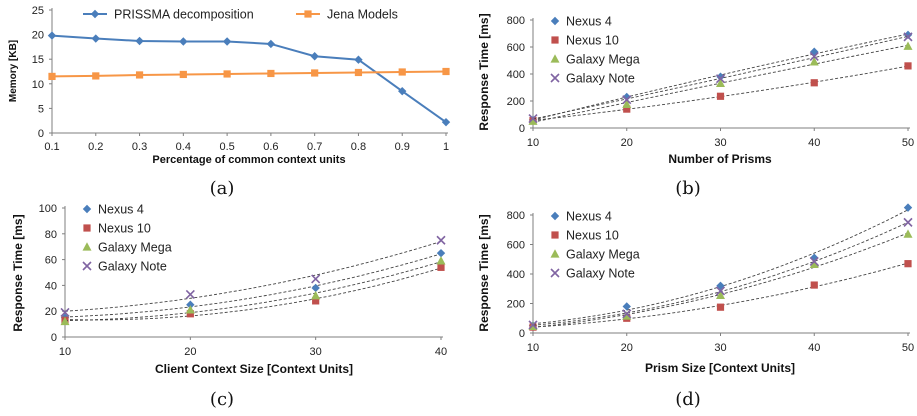 The image size is (917, 416). What do you see at coordinates (516, 275) in the screenshot?
I see `chart-d-y-tick-label: 400` at bounding box center [516, 275].